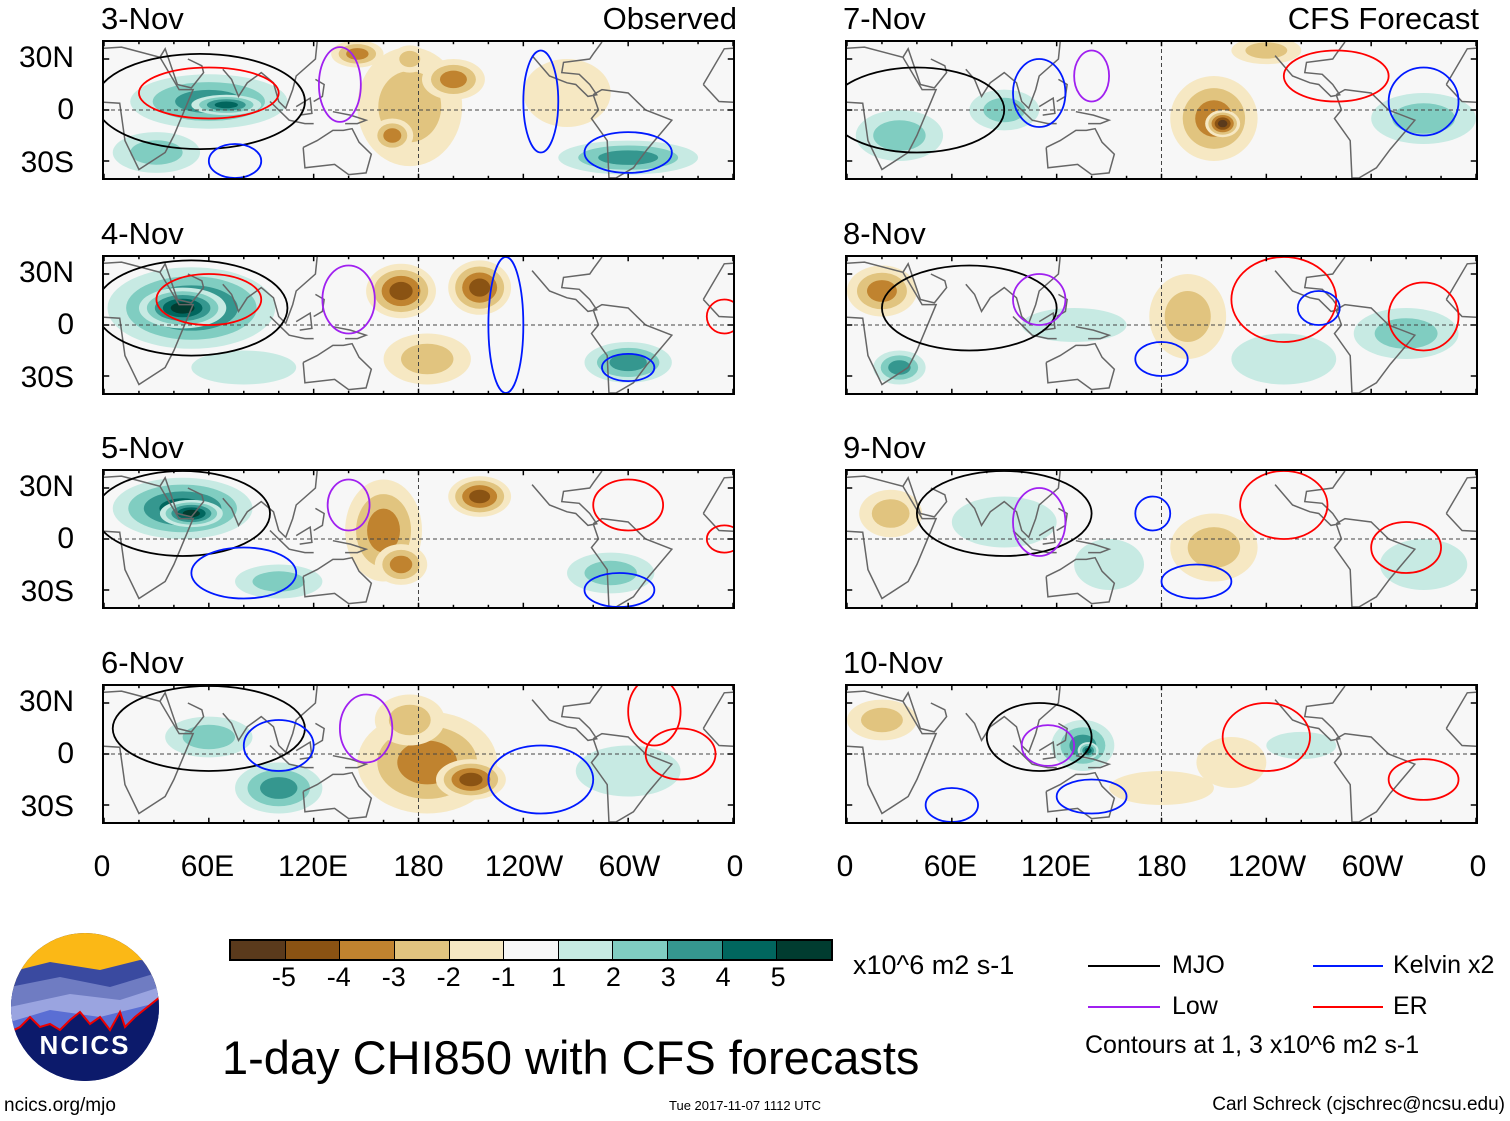 This screenshot has width=1510, height=1121. What do you see at coordinates (142, 662) in the screenshot?
I see `panel-date-6nov: 6-Nov` at bounding box center [142, 662].